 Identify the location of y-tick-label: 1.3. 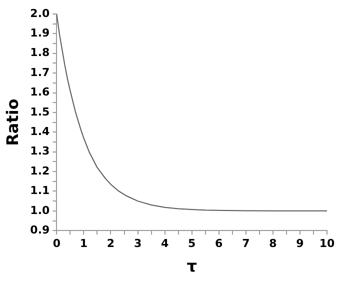
(40, 151).